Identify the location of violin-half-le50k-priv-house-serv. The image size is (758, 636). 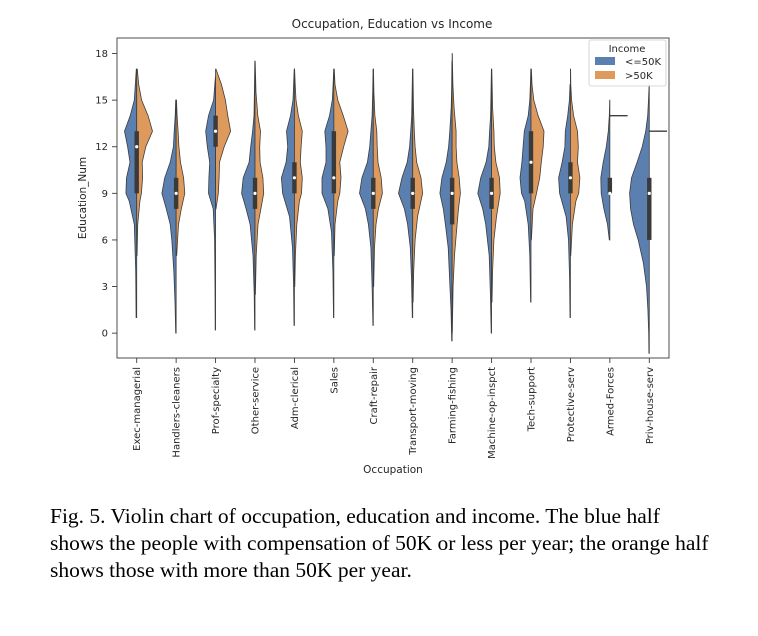
(639, 219).